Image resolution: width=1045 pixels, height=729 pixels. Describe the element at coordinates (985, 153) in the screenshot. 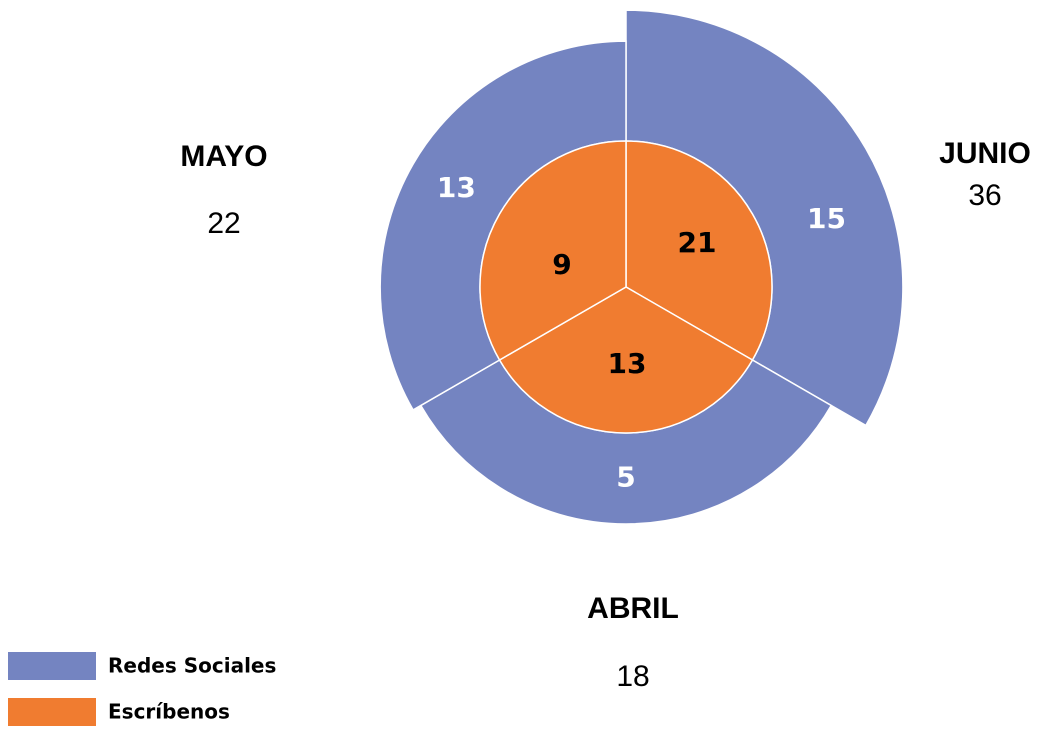

I see `category-label: JUNIO` at that location.